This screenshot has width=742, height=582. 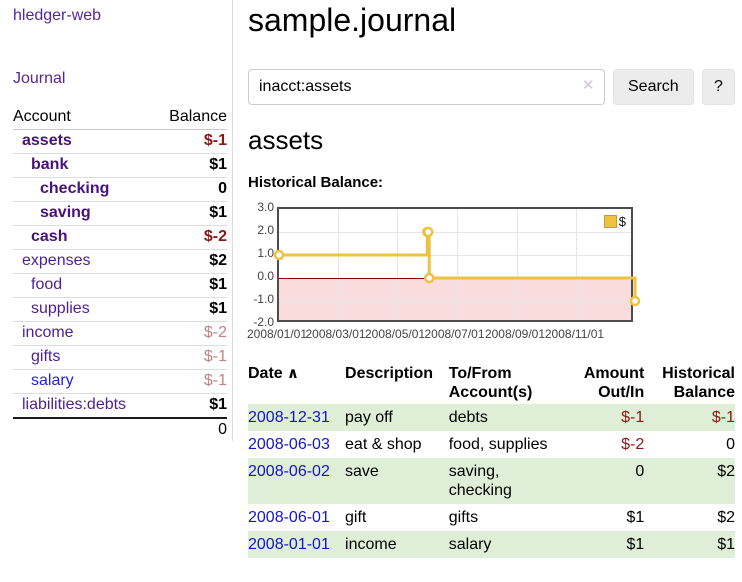 I want to click on transaction-row: 2008-06-01 gift gifts $1 $2, so click(x=491, y=517).